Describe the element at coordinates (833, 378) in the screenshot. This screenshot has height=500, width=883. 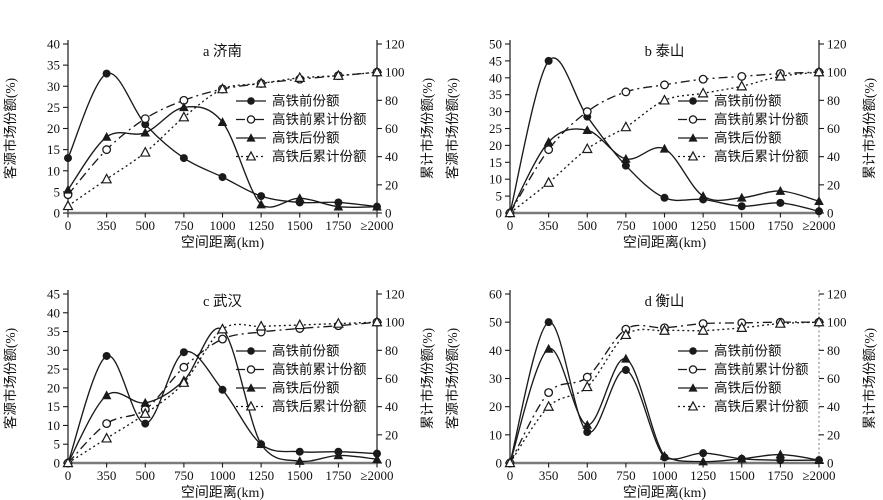
I see `right-tick-label: 60` at that location.